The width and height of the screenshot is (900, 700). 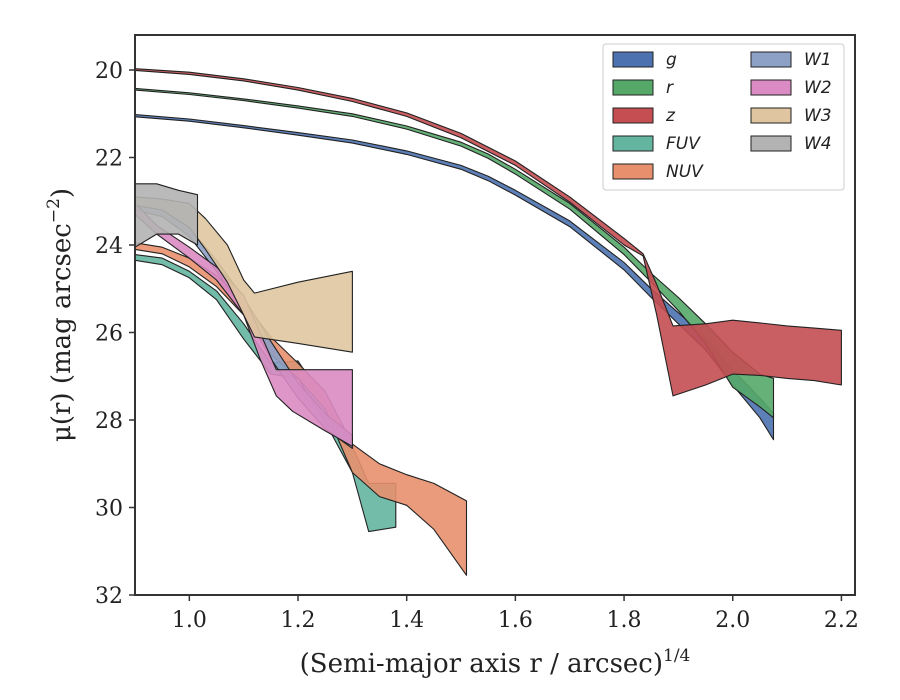 I want to click on y-tick-label: 30, so click(x=109, y=509).